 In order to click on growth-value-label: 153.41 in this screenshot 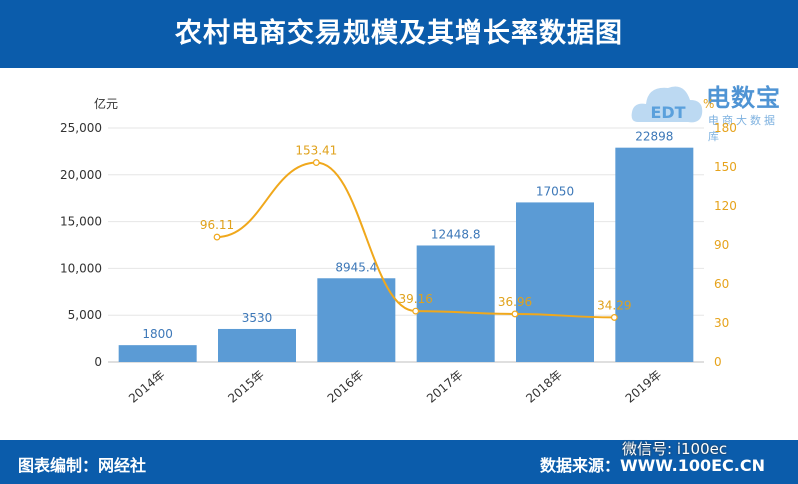, I will do `click(316, 151)`.